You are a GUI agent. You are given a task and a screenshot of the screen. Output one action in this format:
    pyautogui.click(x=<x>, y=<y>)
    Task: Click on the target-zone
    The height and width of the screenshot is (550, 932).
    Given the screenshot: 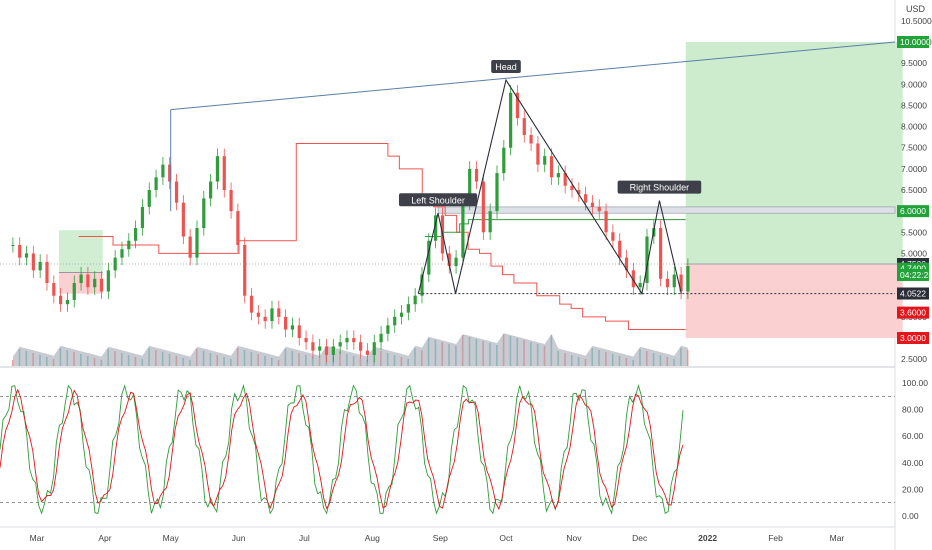 What is the action you would take?
    pyautogui.click(x=794, y=153)
    